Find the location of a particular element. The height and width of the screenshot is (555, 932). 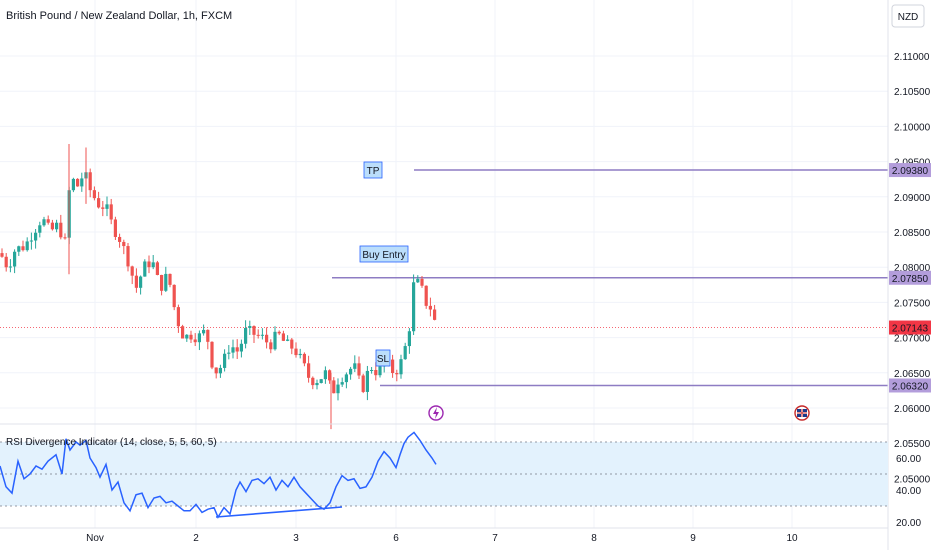

rsi-divergence-line is located at coordinates (279, 512).